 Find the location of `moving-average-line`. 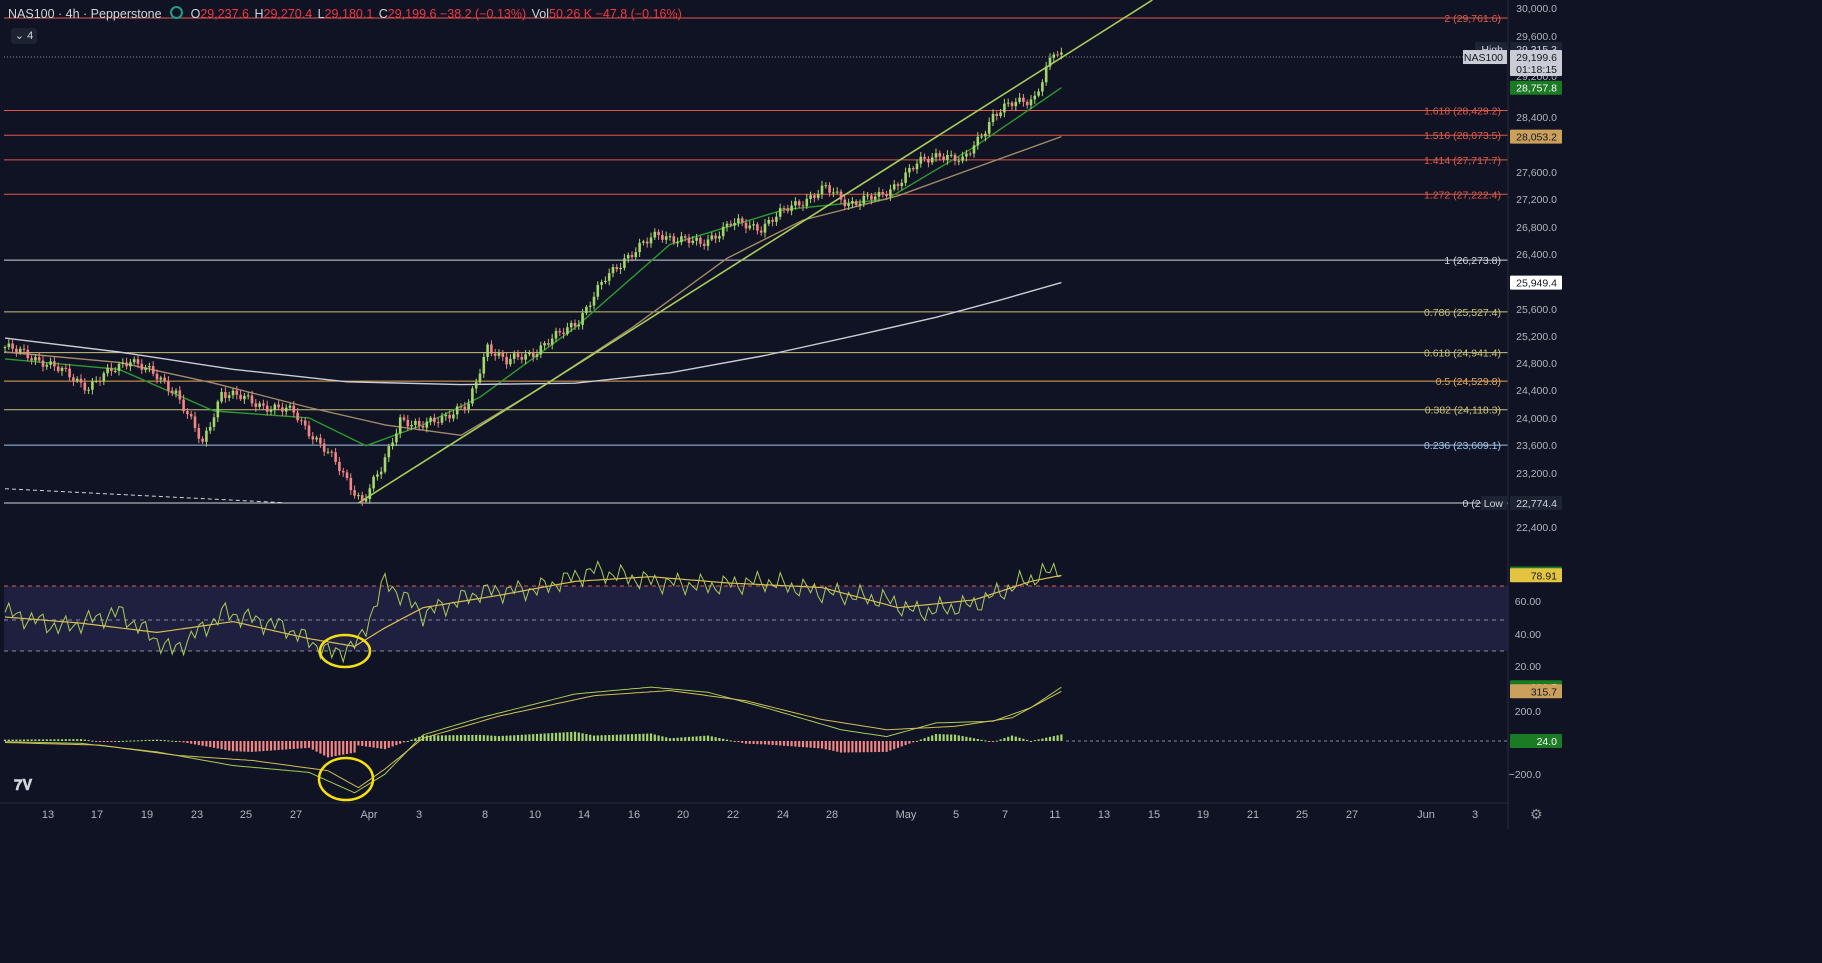

moving-average-line is located at coordinates (533, 333).